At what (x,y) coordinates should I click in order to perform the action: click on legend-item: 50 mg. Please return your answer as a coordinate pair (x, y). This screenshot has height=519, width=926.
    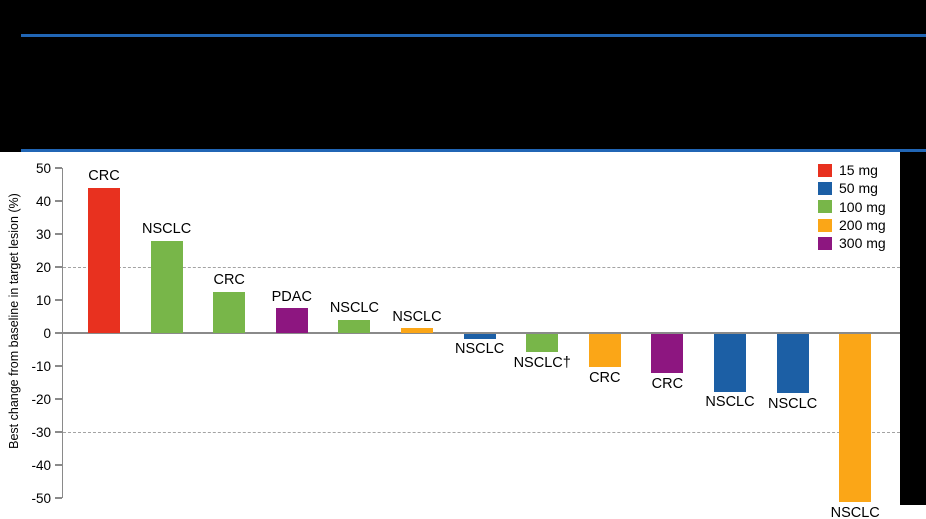
    Looking at the image, I should click on (852, 188).